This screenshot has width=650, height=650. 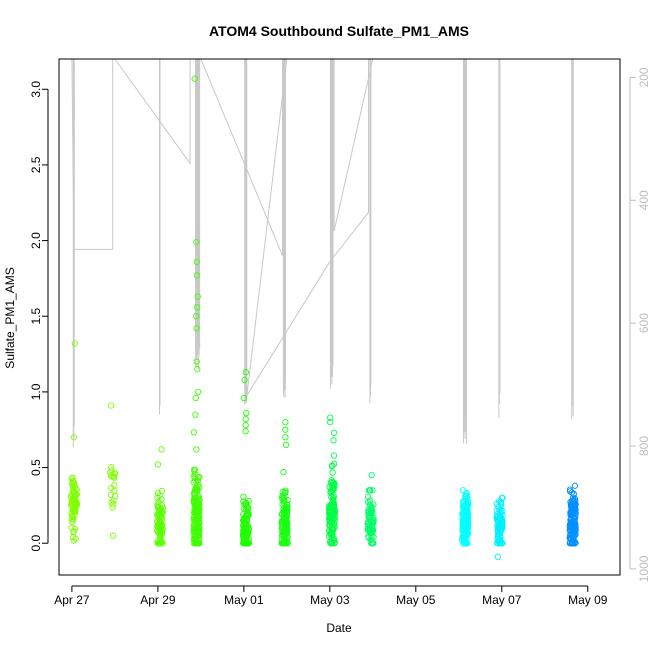 I want to click on x-tick-label: May 07, so click(x=502, y=600).